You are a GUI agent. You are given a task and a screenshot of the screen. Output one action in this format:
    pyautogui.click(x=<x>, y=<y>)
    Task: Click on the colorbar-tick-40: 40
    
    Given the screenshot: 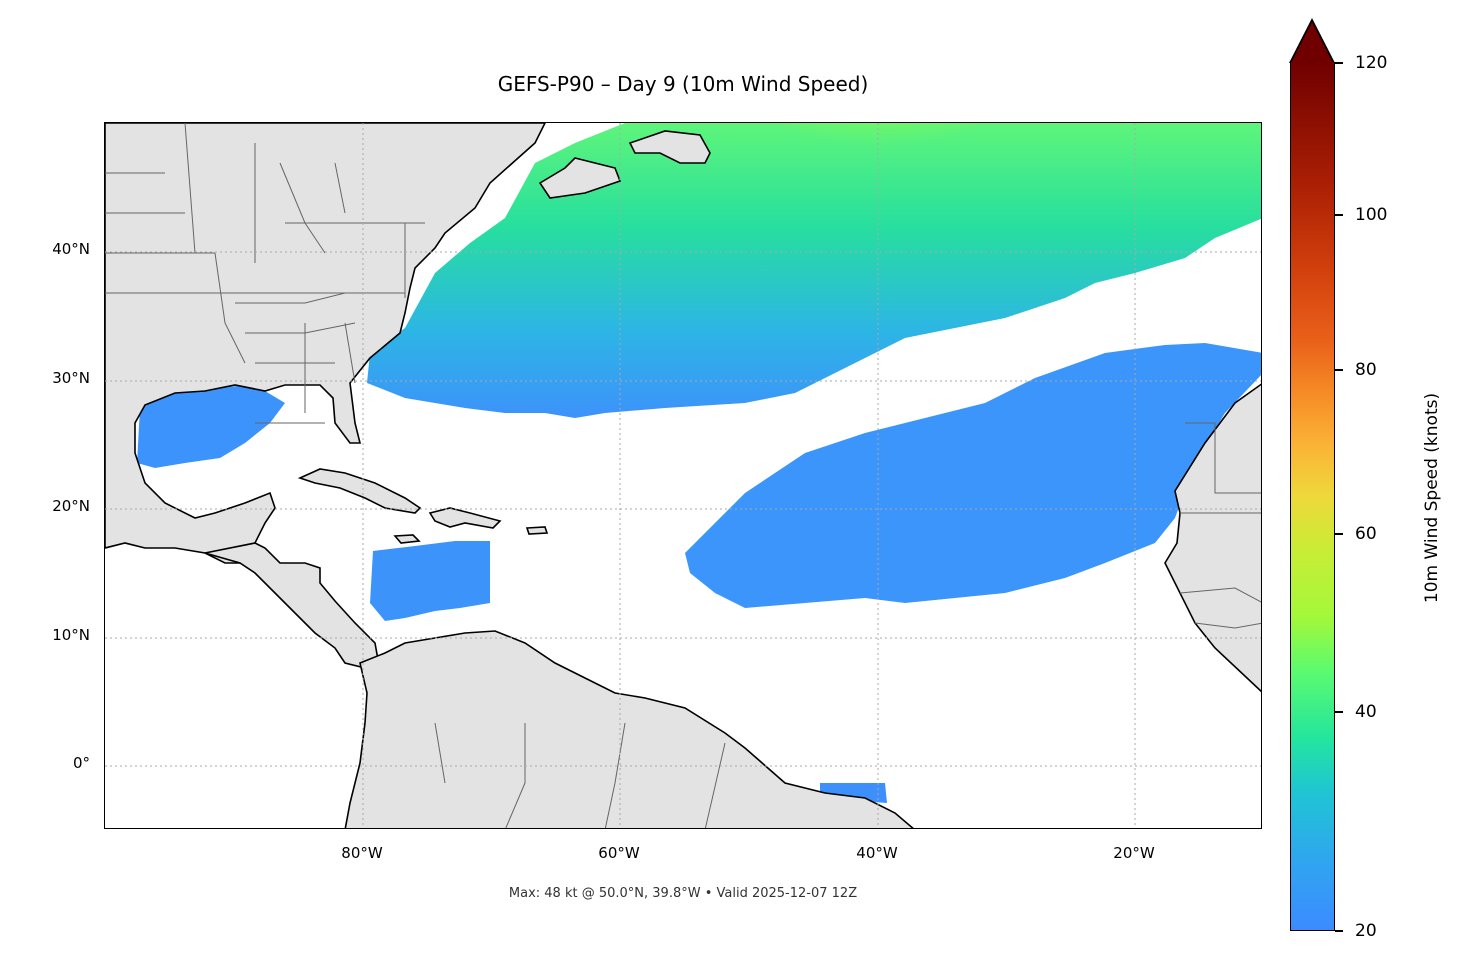 What is the action you would take?
    pyautogui.click(x=1366, y=712)
    